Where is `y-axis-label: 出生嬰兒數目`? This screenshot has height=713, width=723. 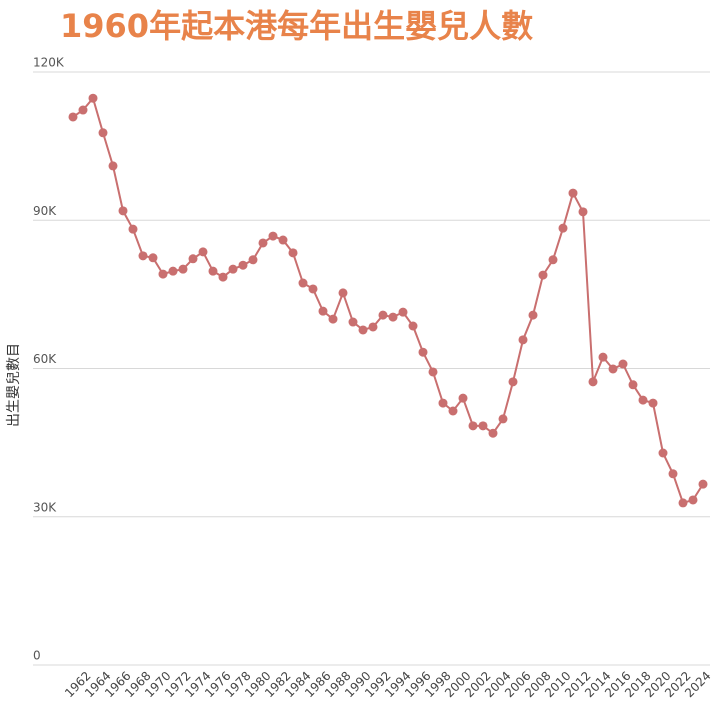 y-axis-label: 出生嬰兒數目 is located at coordinates (14, 385).